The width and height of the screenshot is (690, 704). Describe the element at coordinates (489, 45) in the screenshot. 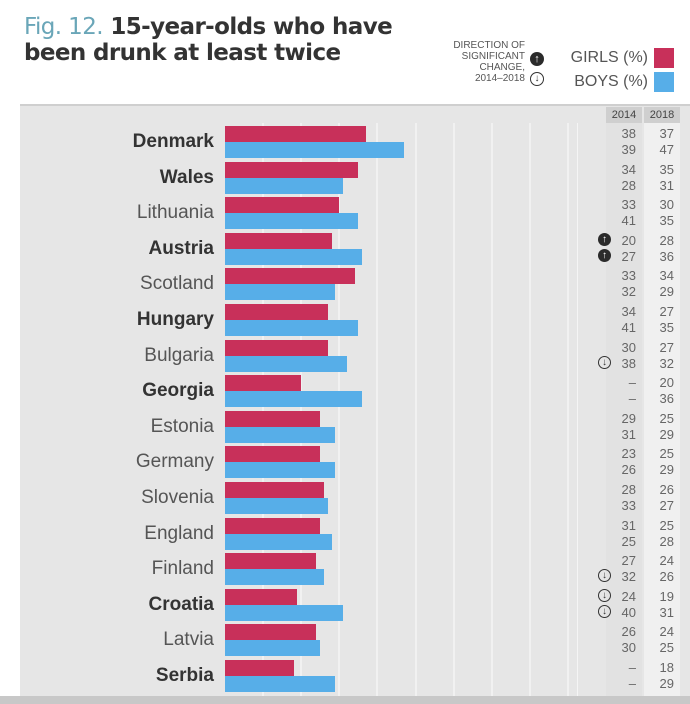

I see `direction-legend-line: DIRECTION OF` at that location.